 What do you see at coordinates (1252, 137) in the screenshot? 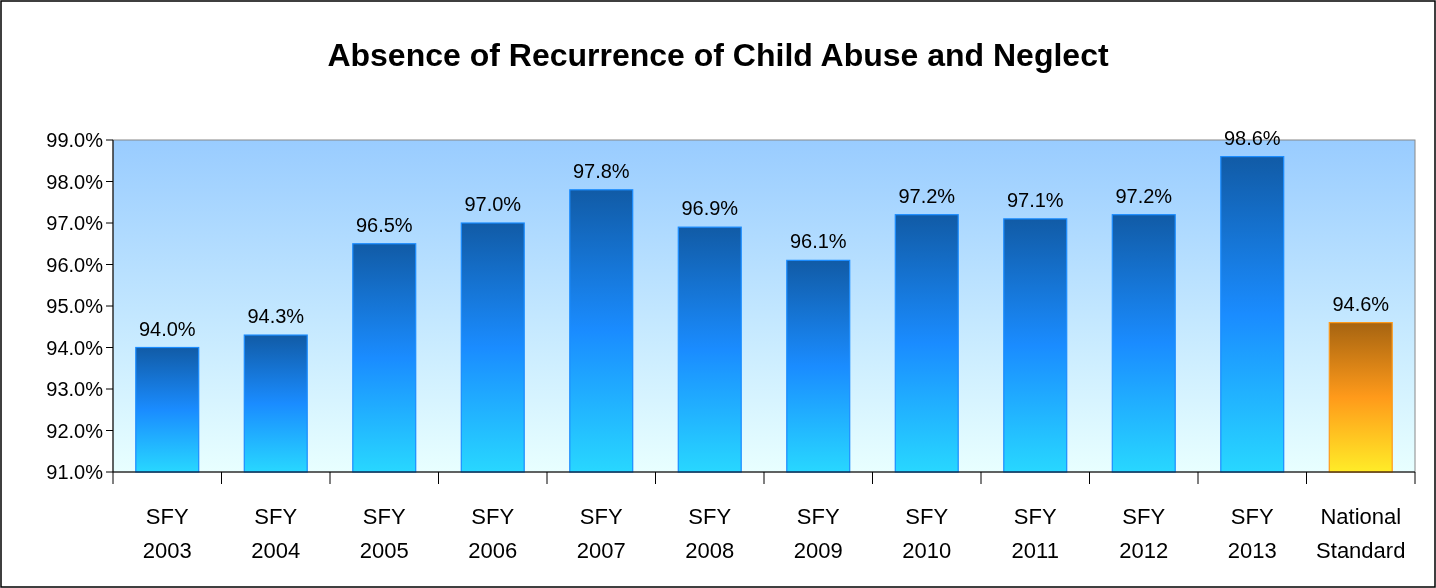
I see `data-label: 98.6%` at bounding box center [1252, 137].